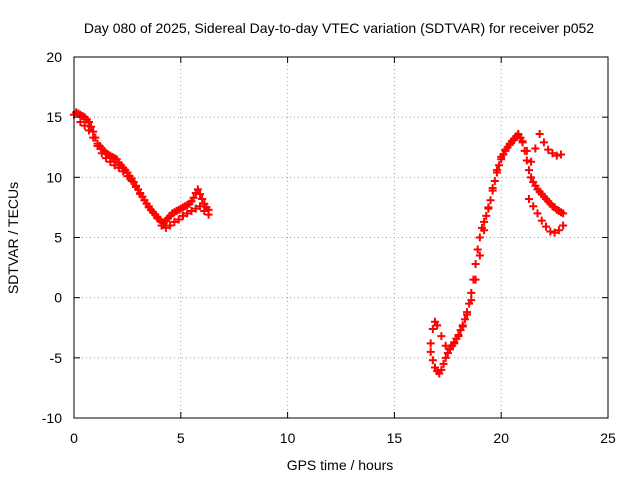  I want to click on y-tick-label: 10, so click(54, 177).